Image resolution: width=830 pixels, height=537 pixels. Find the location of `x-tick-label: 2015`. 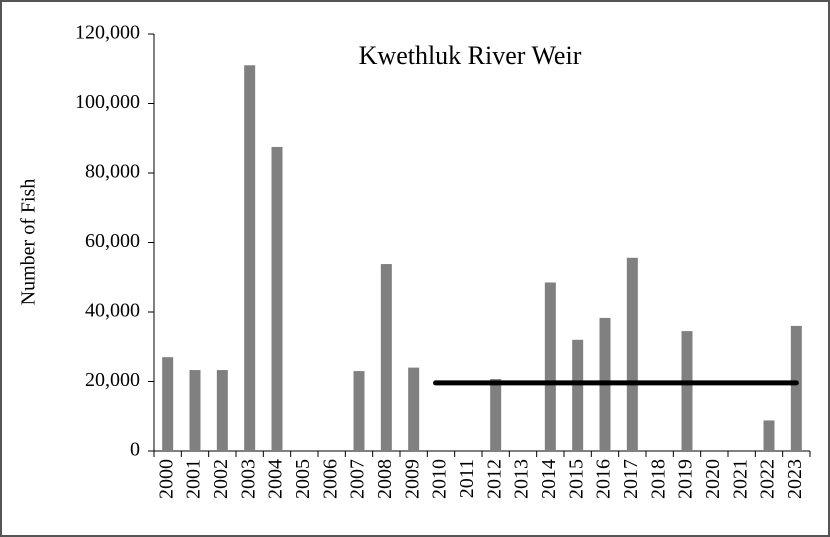

x-tick-label: 2015 is located at coordinates (576, 479).